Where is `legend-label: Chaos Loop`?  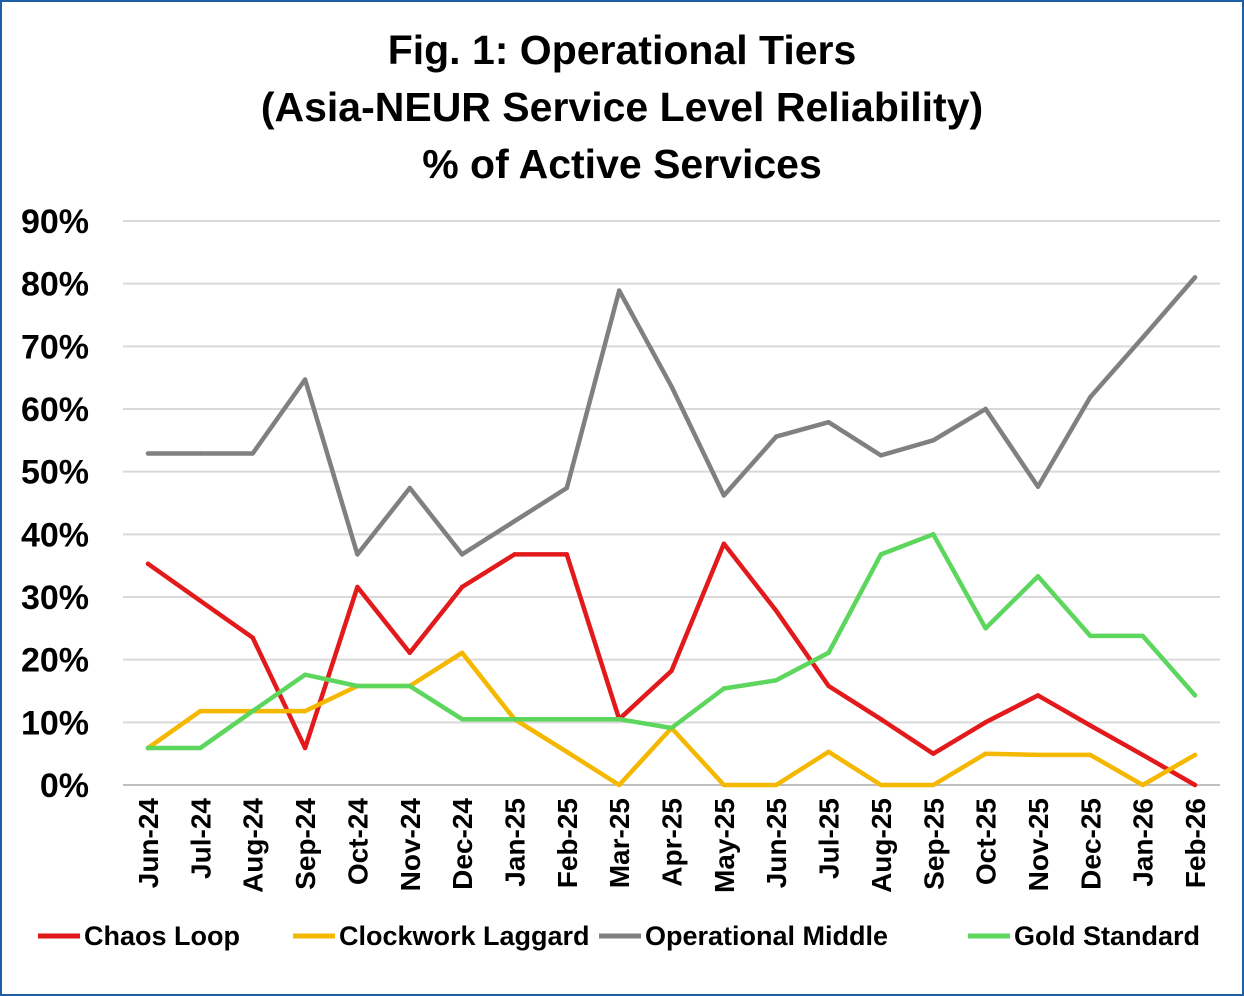 legend-label: Chaos Loop is located at coordinates (162, 936).